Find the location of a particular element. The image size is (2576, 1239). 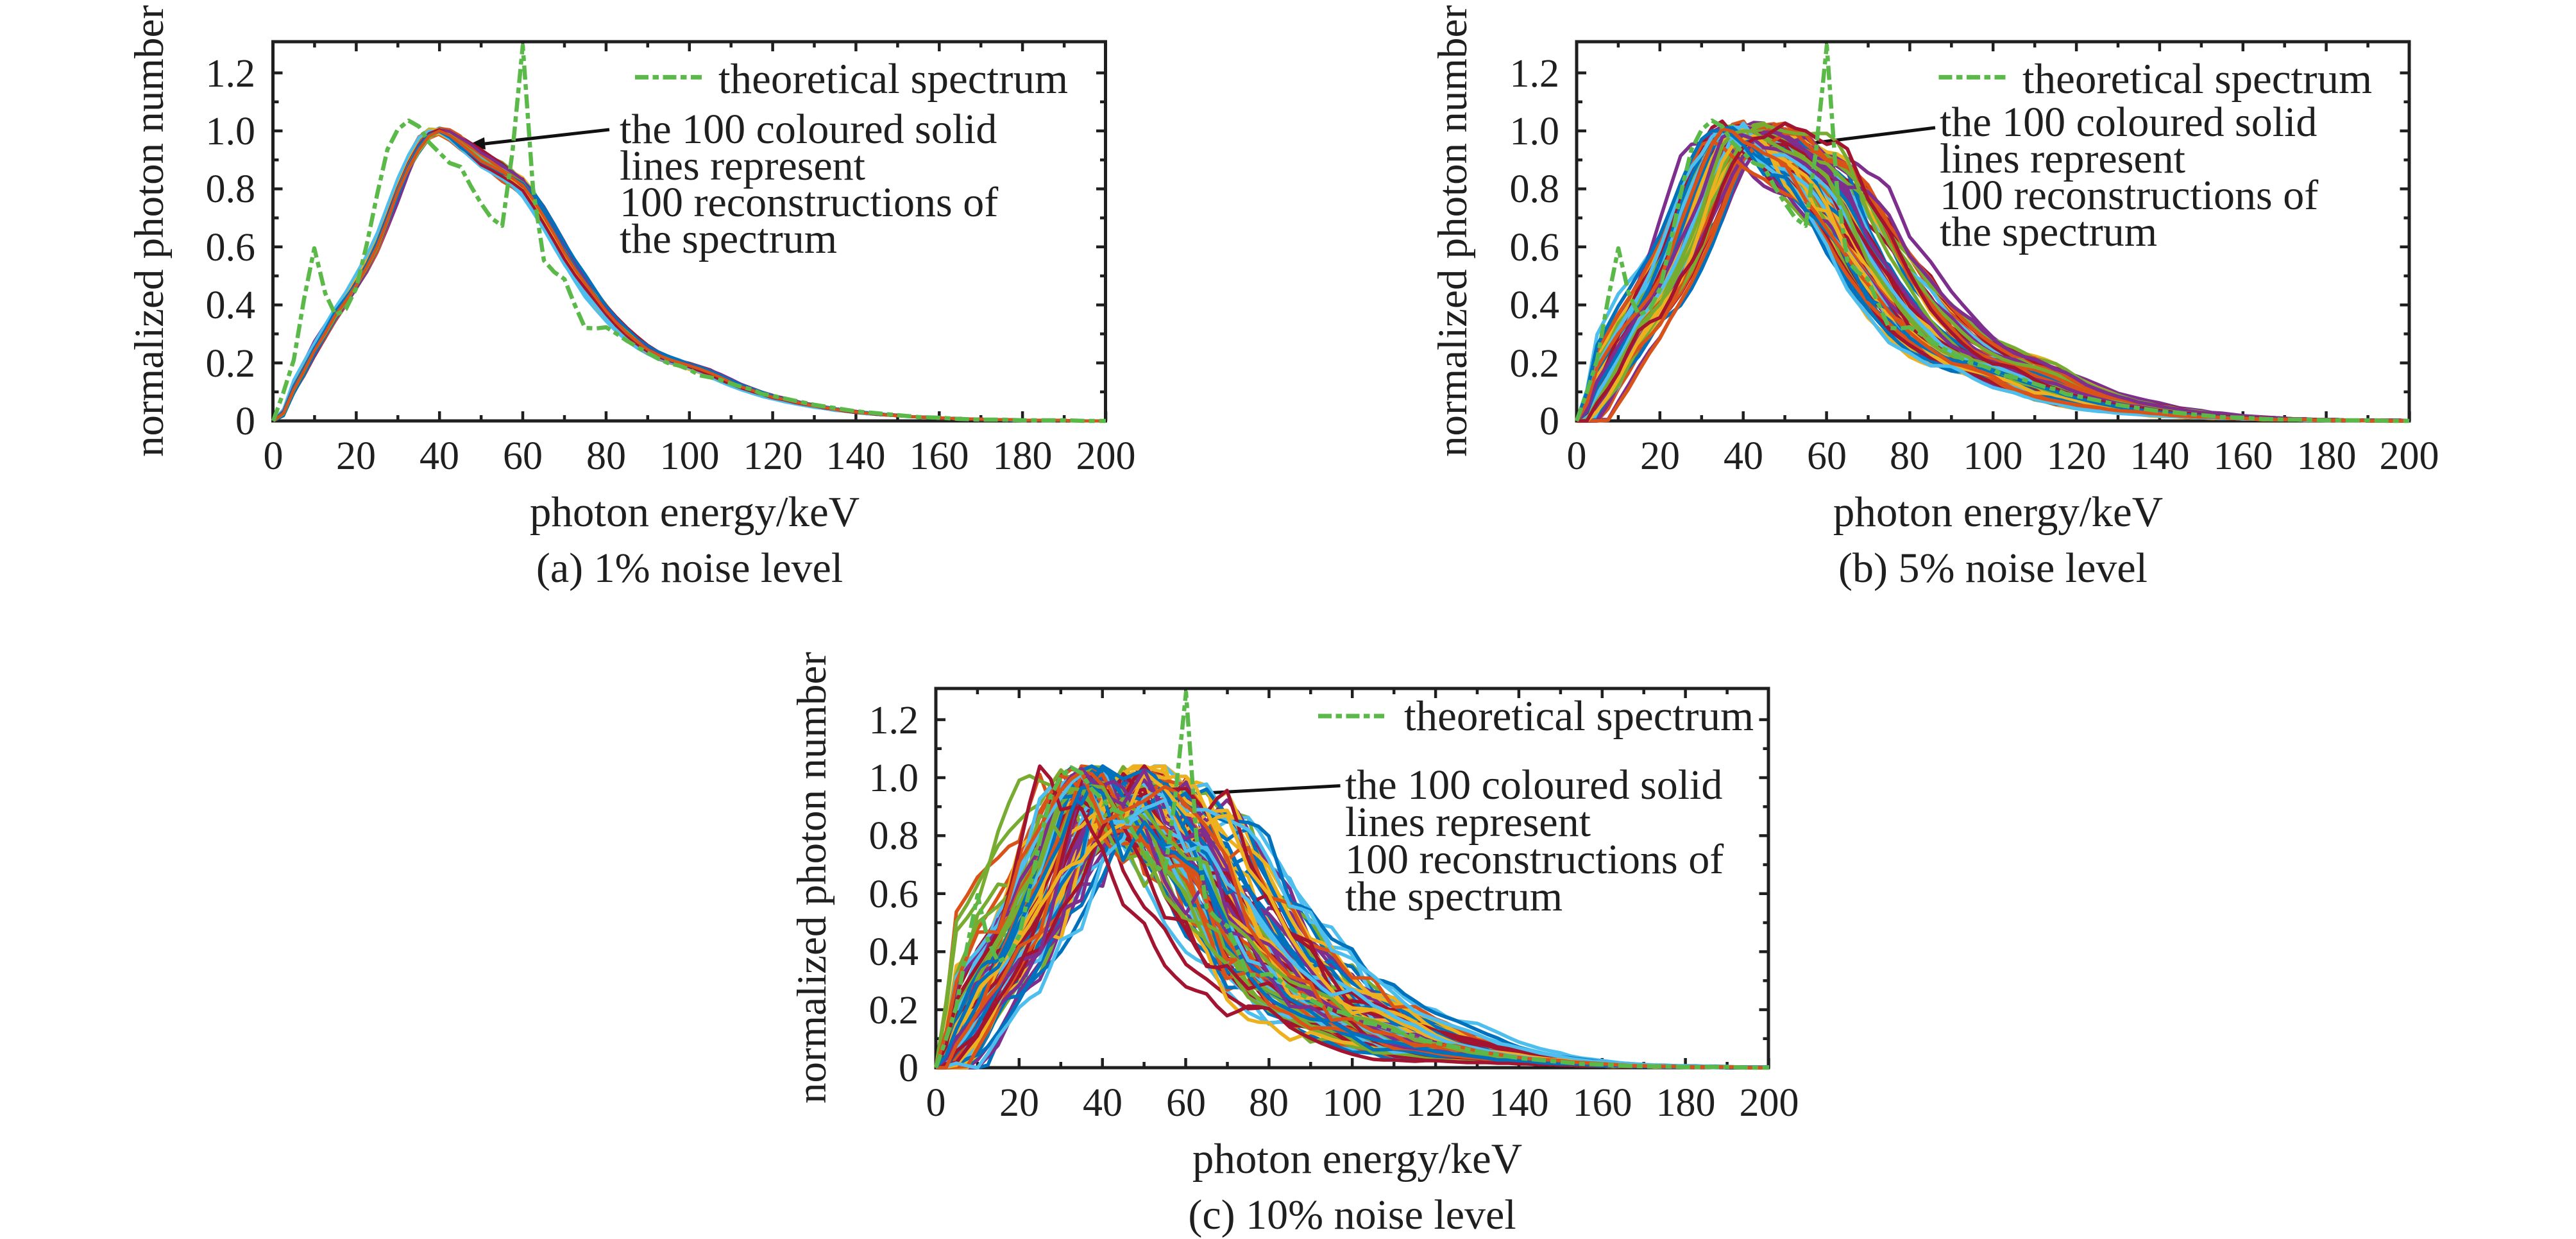

svg-text: (b) 5% noise level is located at coordinates (1993, 568).